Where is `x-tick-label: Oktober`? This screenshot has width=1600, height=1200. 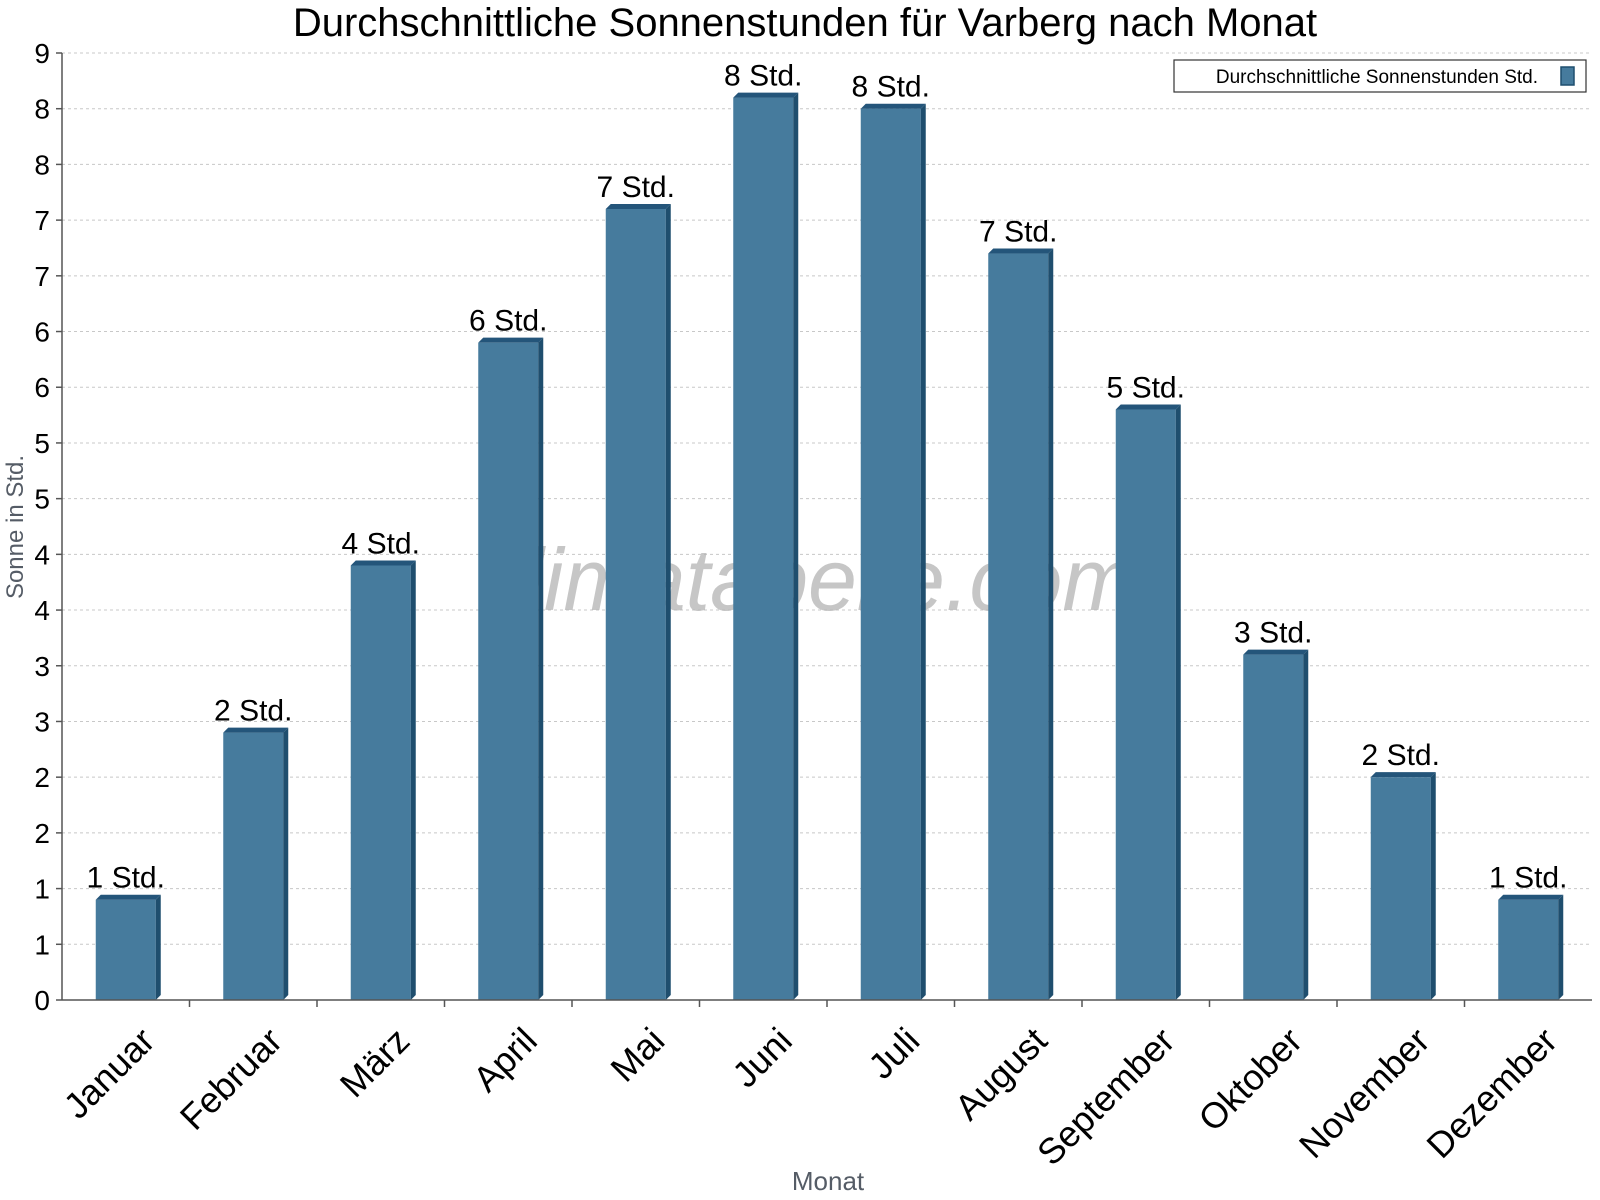 x-tick-label: Oktober is located at coordinates (1250, 1080).